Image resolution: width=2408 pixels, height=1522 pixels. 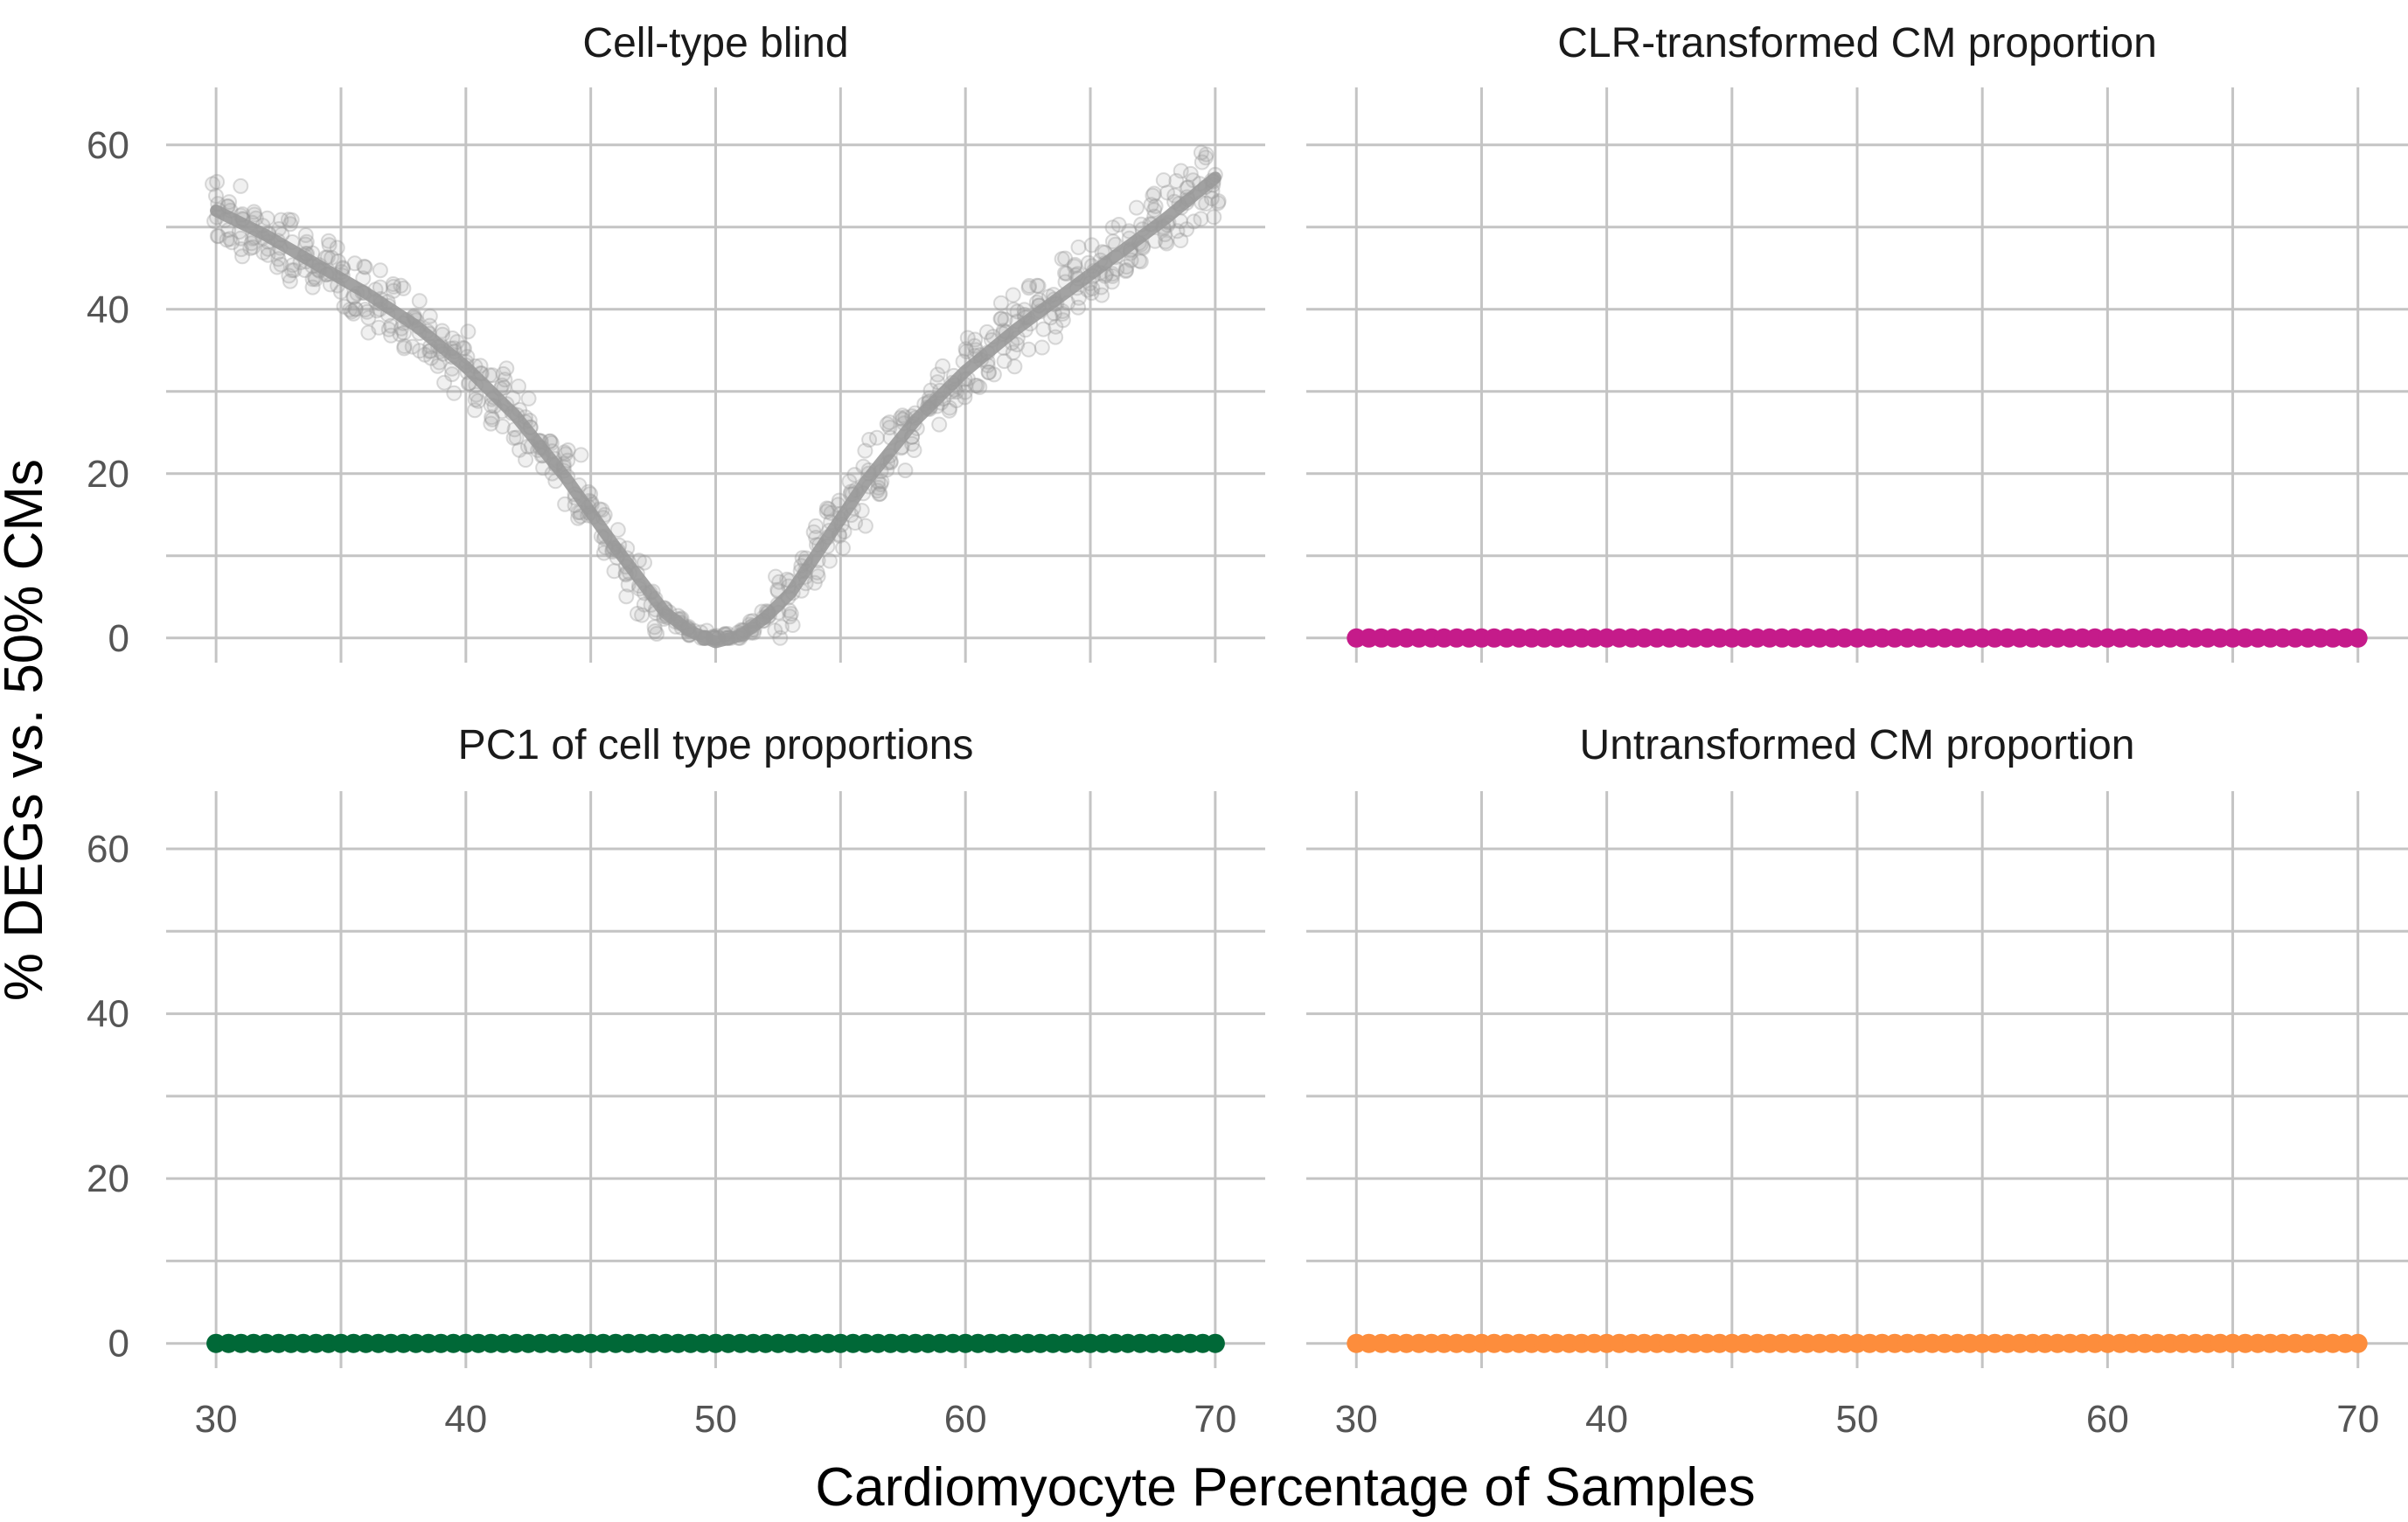 What do you see at coordinates (1857, 745) in the screenshot?
I see `facet-title: Untransformed CM proportion` at bounding box center [1857, 745].